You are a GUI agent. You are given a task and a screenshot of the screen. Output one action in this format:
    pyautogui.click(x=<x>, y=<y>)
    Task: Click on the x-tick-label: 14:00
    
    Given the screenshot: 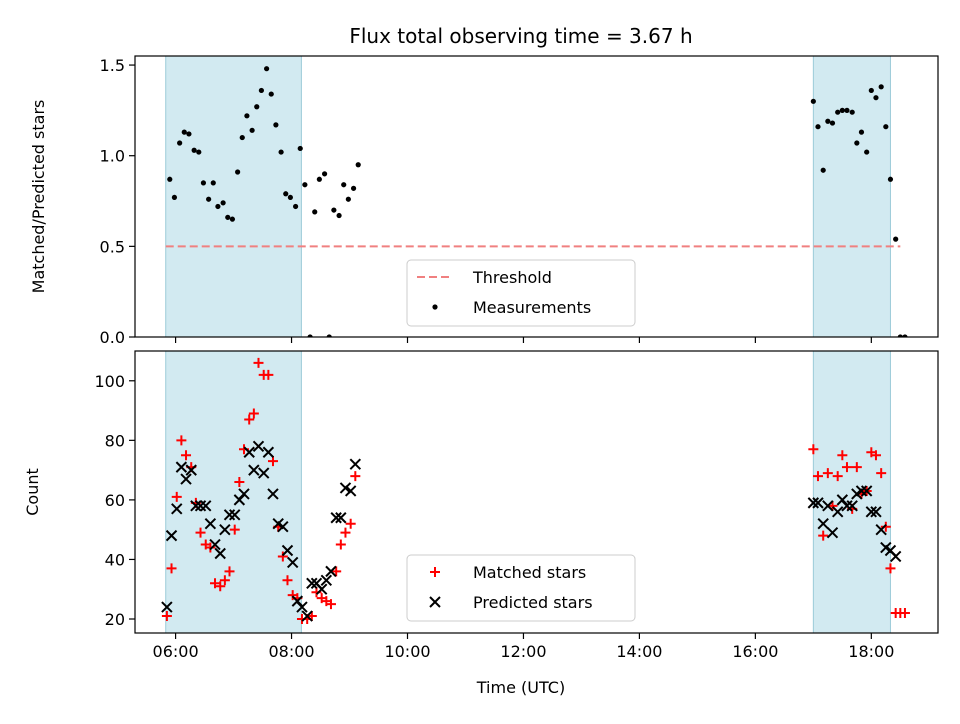 What is the action you would take?
    pyautogui.click(x=639, y=651)
    